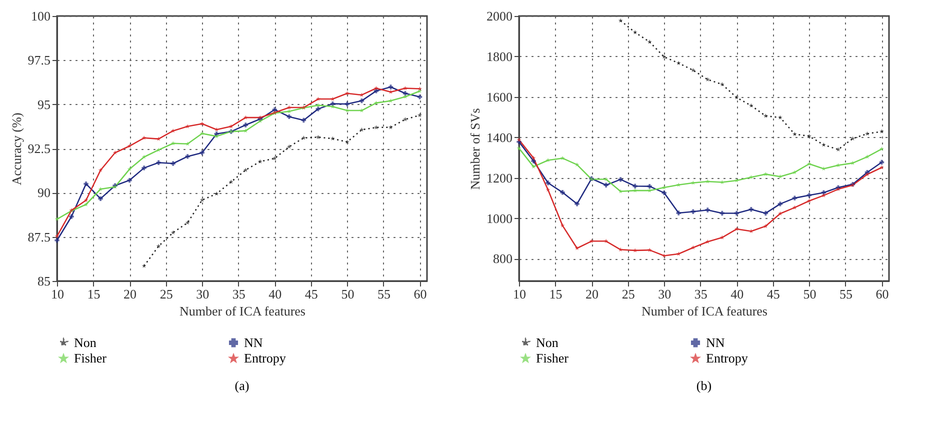  Describe the element at coordinates (39, 60) in the screenshot. I see `y-tick-label: 97.5` at that location.